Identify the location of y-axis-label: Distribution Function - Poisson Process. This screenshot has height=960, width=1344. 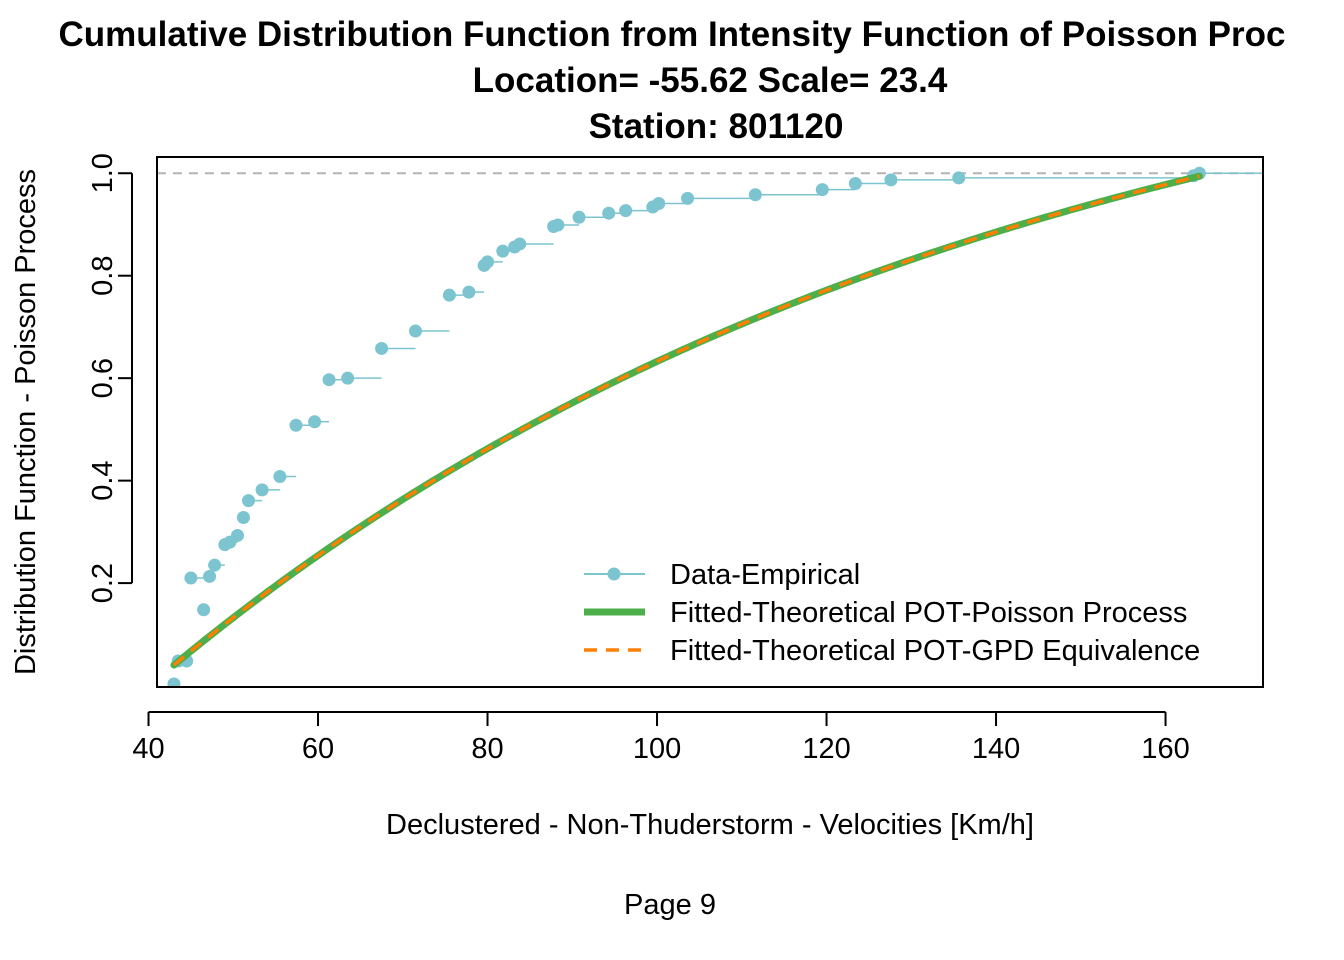
(26, 422).